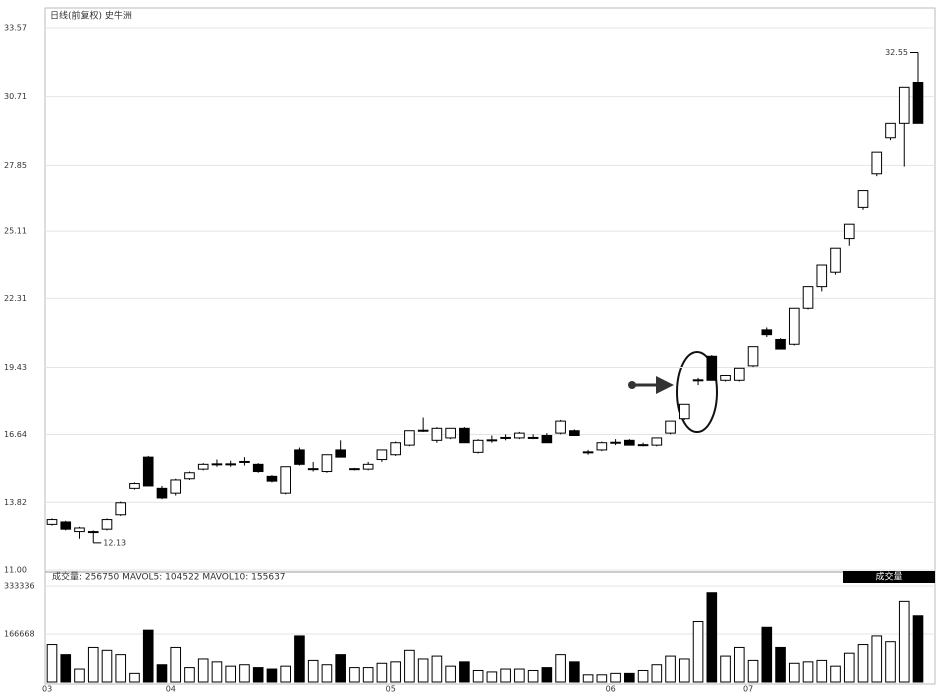  What do you see at coordinates (171, 689) in the screenshot?
I see `x-tick-label: 04` at bounding box center [171, 689].